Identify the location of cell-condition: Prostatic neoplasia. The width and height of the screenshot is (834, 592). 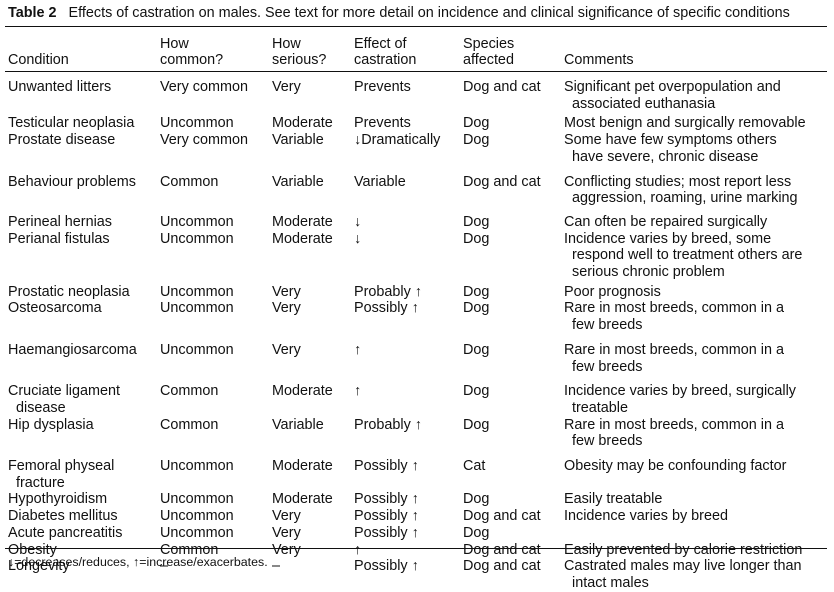
(69, 291).